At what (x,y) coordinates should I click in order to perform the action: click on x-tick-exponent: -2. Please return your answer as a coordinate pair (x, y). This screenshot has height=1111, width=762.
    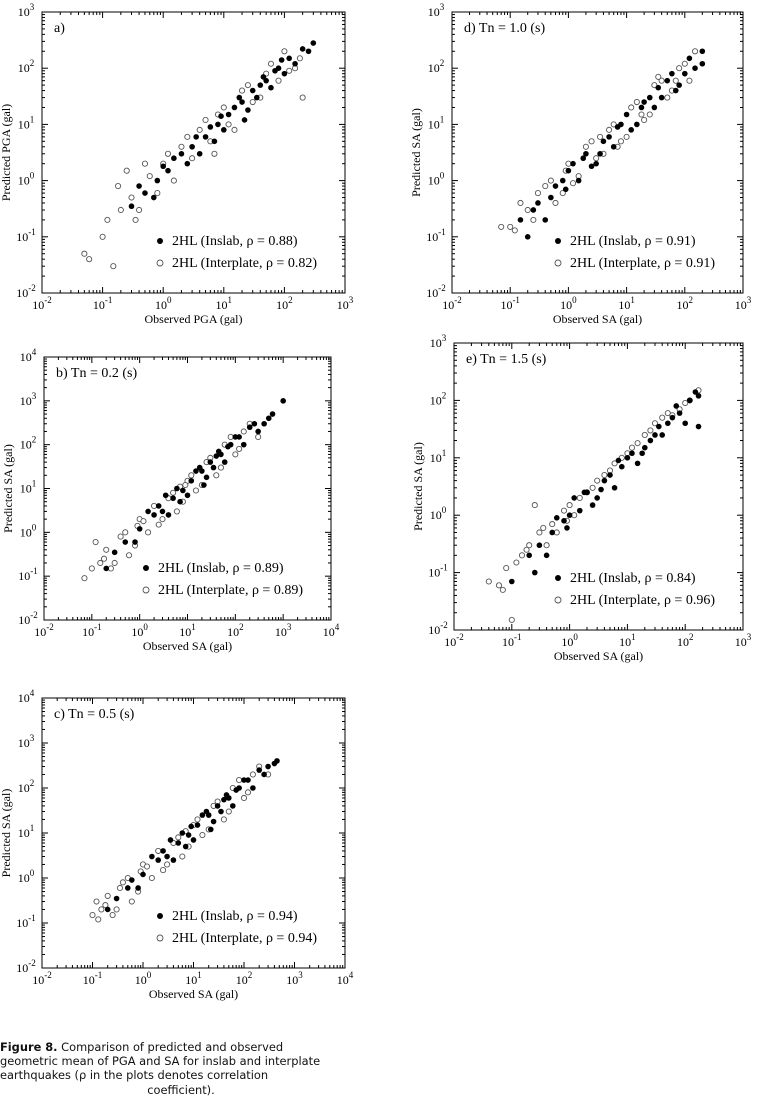
    Looking at the image, I should click on (460, 637).